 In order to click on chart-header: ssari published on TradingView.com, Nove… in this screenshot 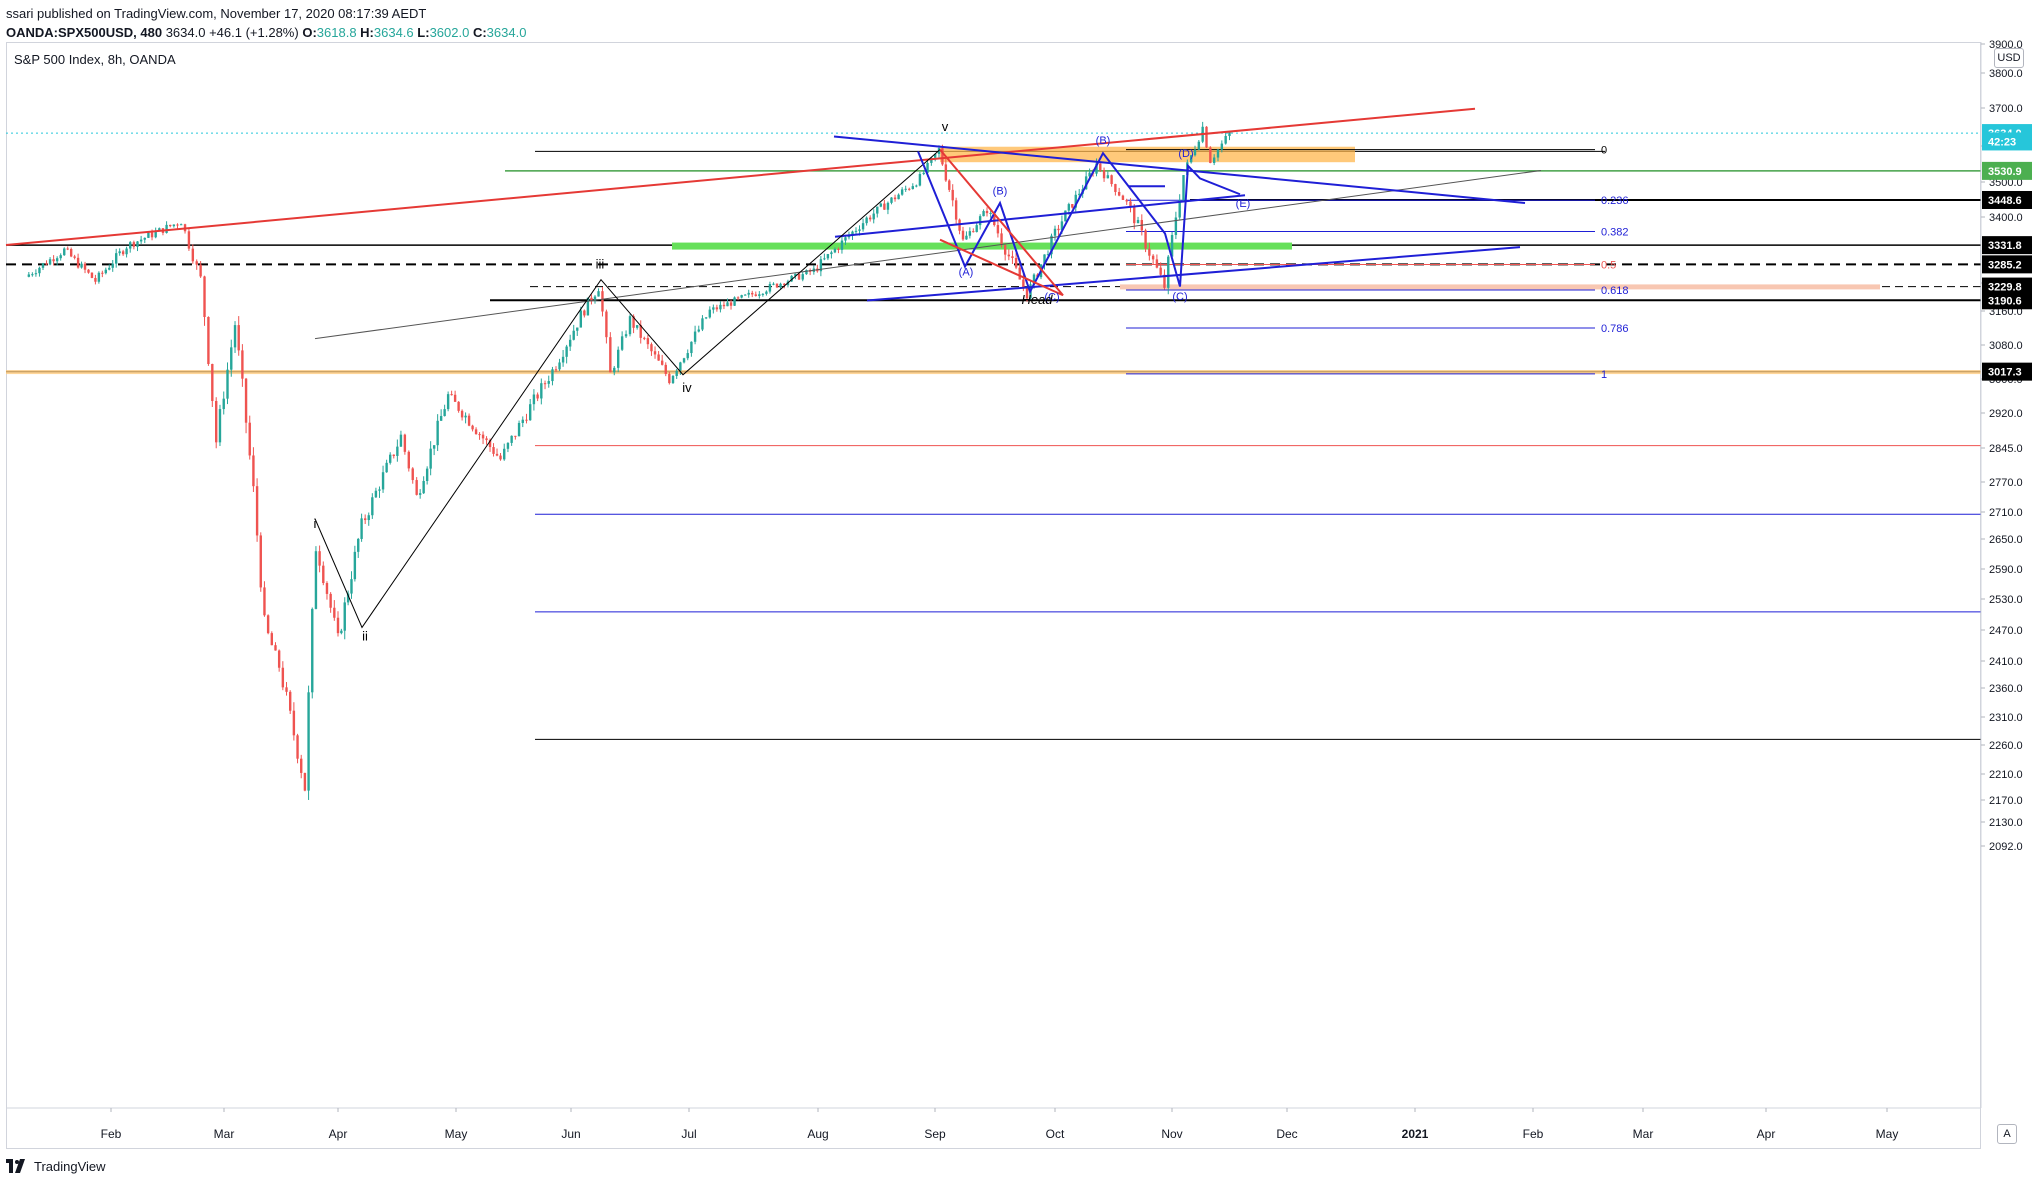, I will do `click(266, 23)`.